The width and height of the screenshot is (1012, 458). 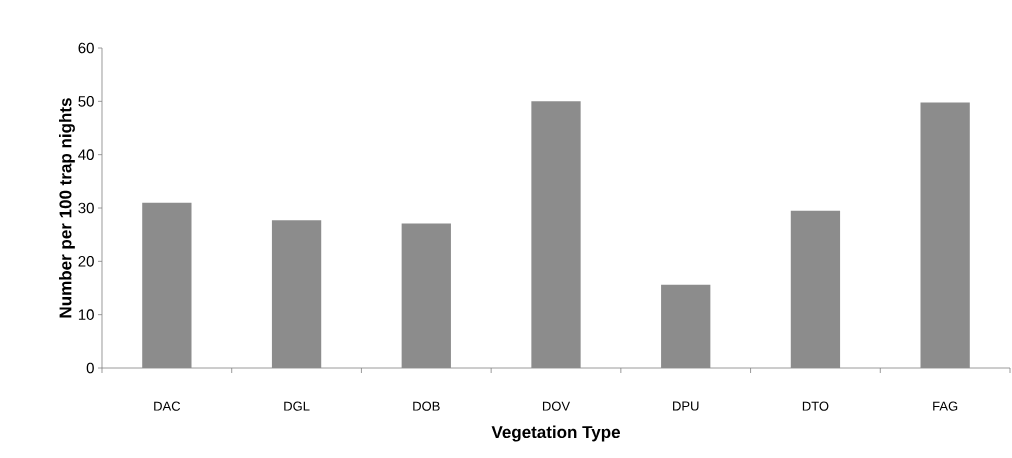 What do you see at coordinates (67, 208) in the screenshot?
I see `y-axis-title: Number per 100 trap nights` at bounding box center [67, 208].